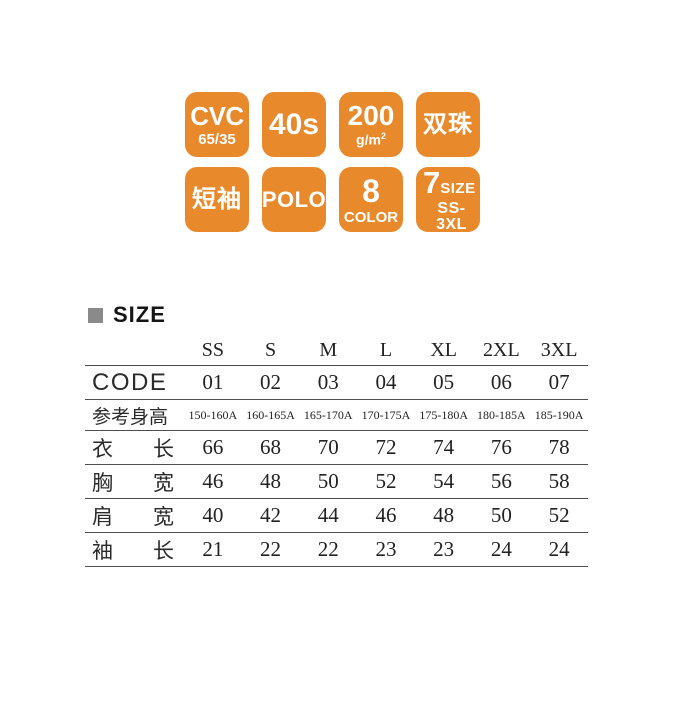 The width and height of the screenshot is (700, 704). I want to click on badge-polo-text: POLO, so click(294, 199).